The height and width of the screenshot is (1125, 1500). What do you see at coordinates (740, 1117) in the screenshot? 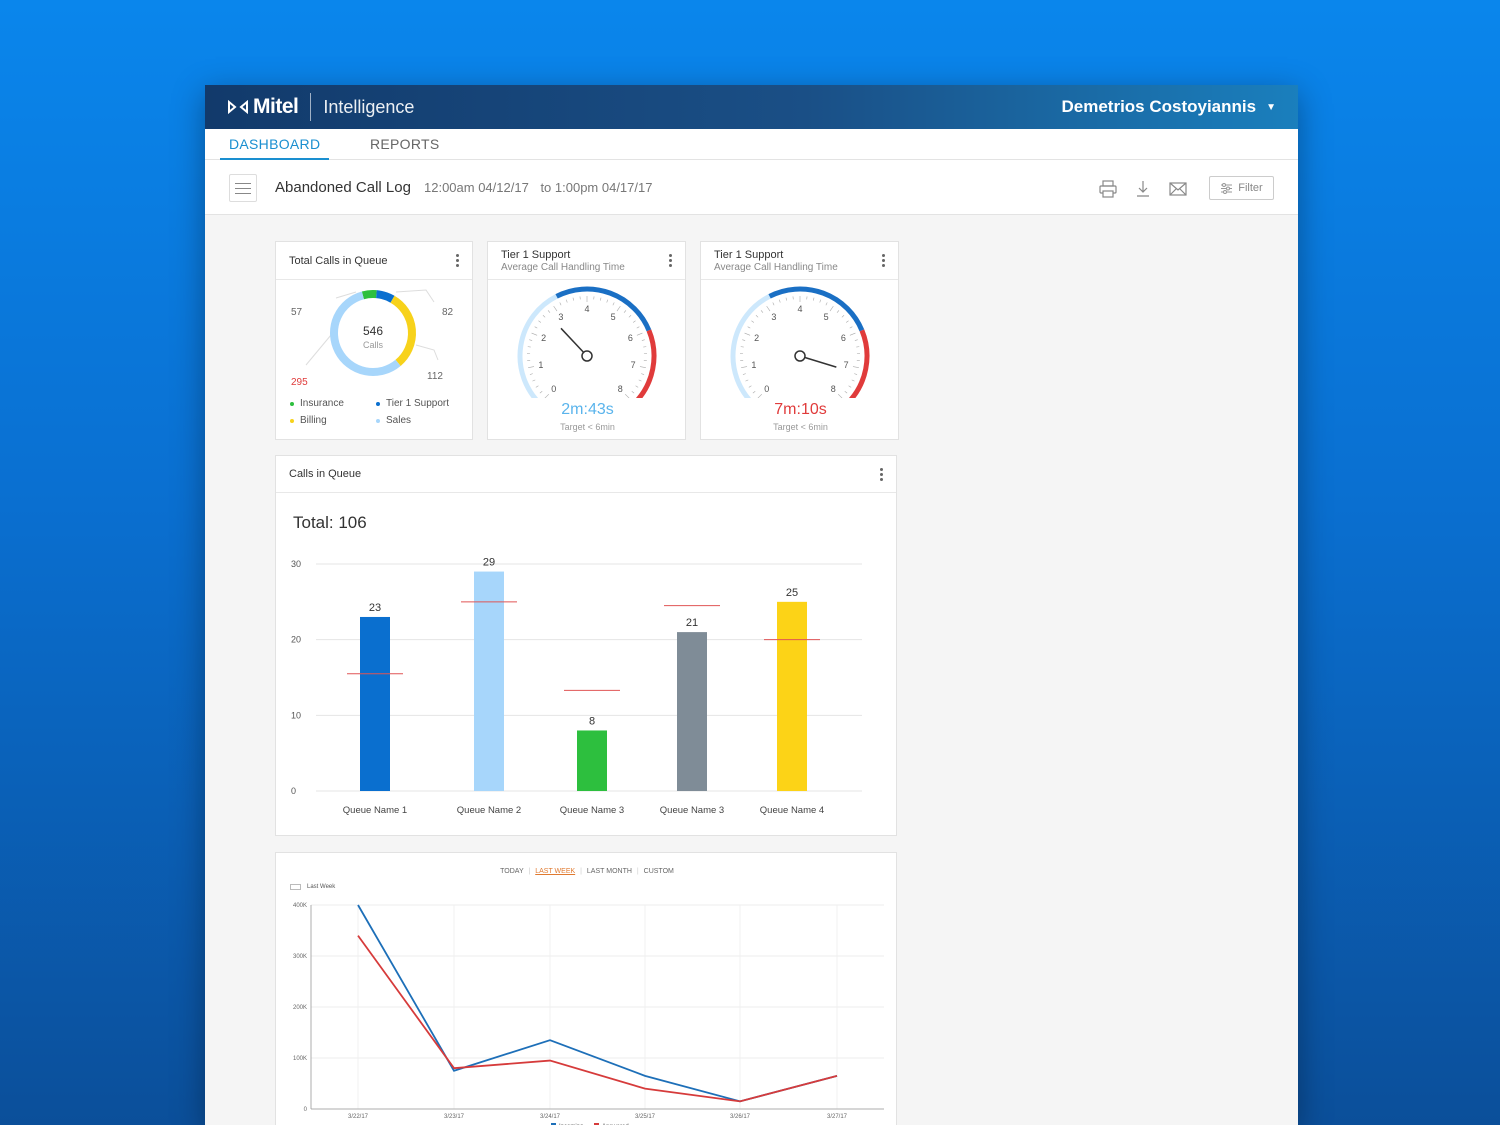
I see `x-tick-label: 3/26/17` at bounding box center [740, 1117].